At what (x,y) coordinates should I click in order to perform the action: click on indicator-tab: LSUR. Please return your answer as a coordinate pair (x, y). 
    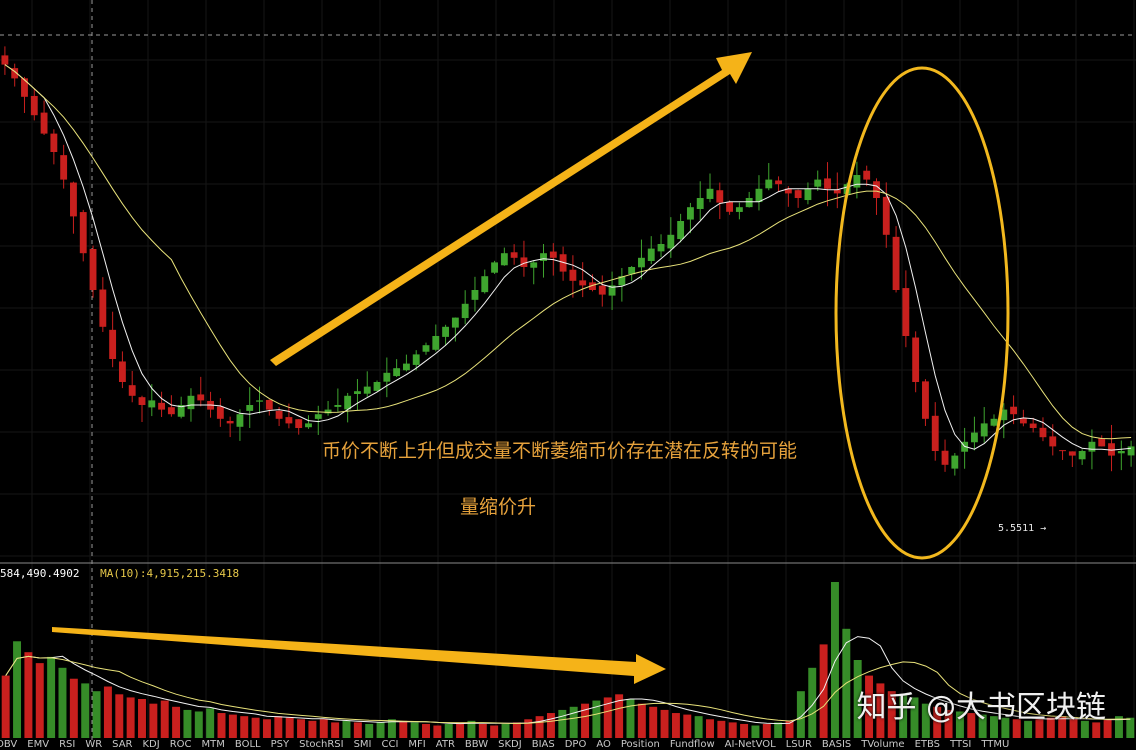
    Looking at the image, I should click on (798, 744).